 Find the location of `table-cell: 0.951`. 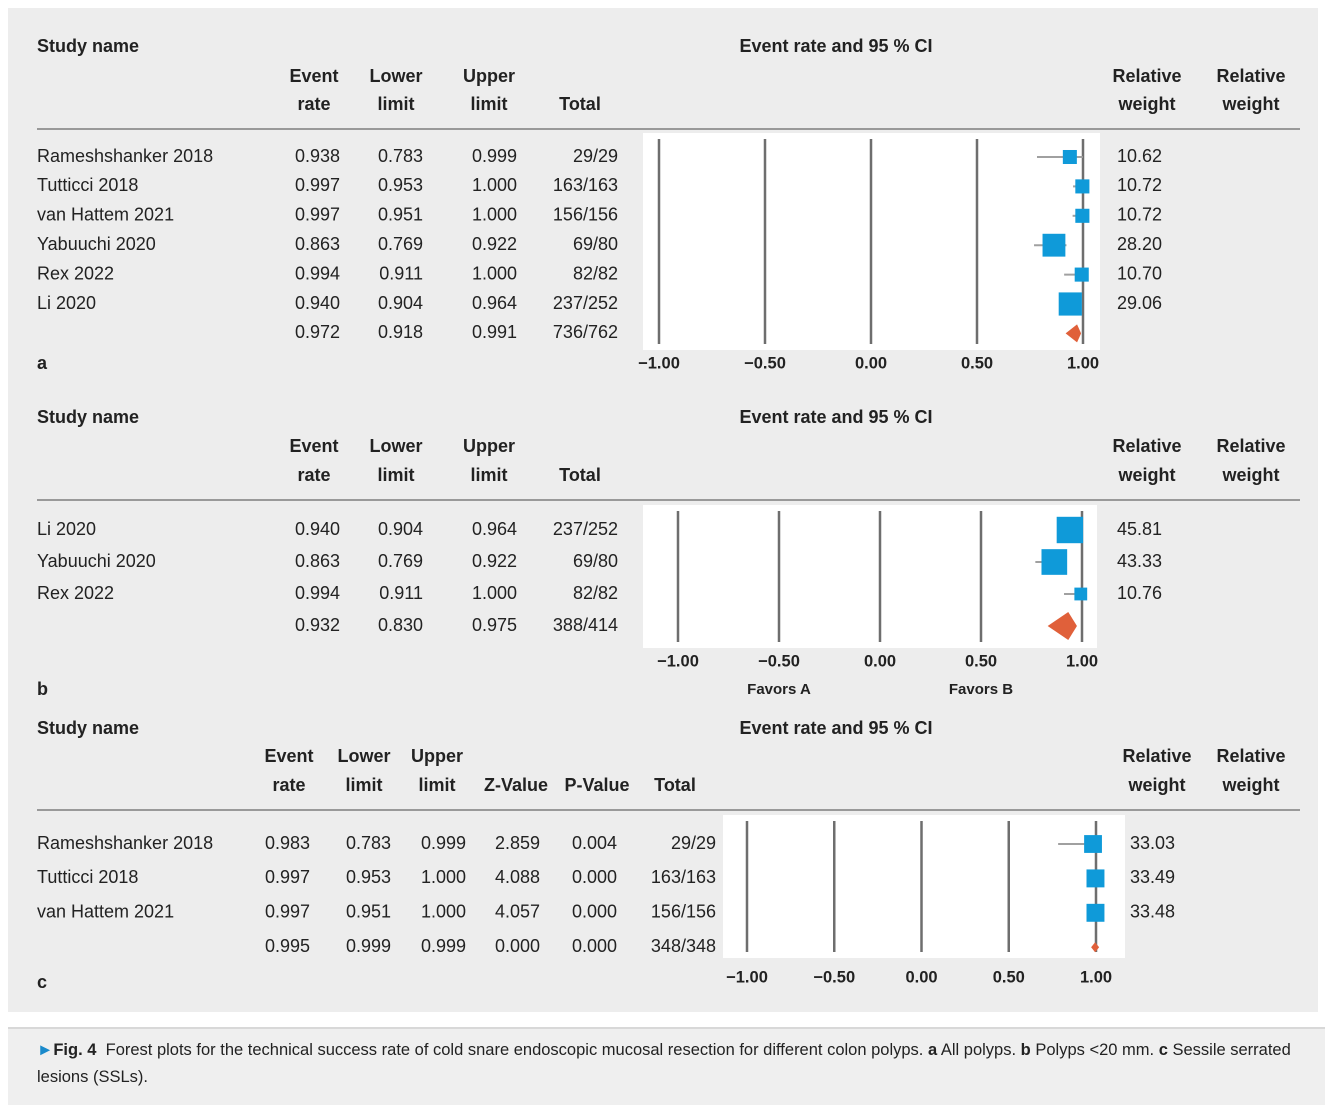

table-cell: 0.951 is located at coordinates (368, 912).